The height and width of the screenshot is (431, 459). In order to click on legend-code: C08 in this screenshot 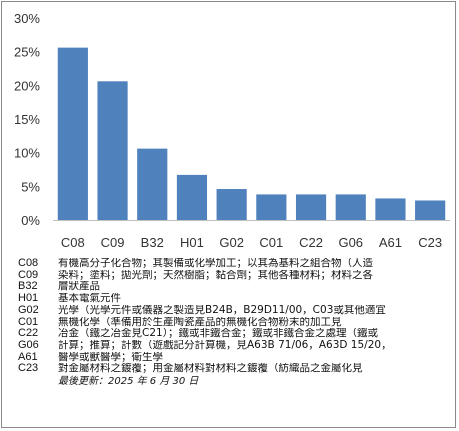, I will do `click(28, 263)`.